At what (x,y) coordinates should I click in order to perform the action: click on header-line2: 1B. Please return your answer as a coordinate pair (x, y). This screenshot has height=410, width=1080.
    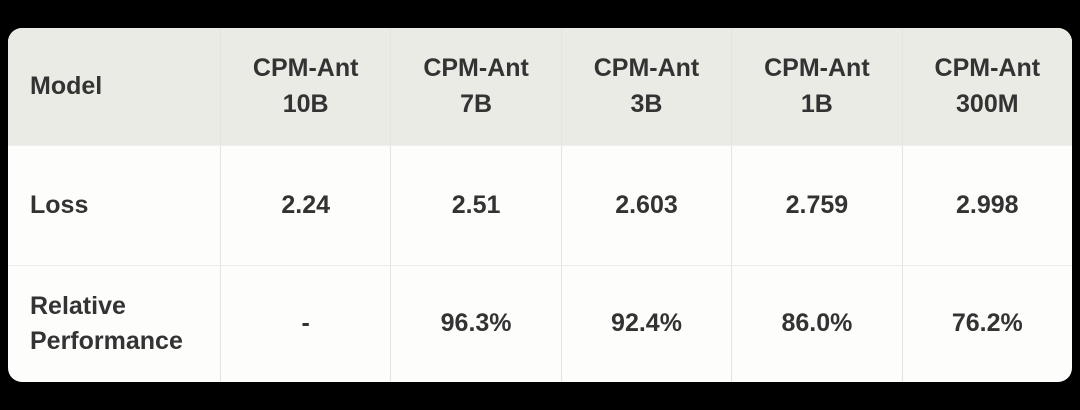
    Looking at the image, I should click on (816, 103).